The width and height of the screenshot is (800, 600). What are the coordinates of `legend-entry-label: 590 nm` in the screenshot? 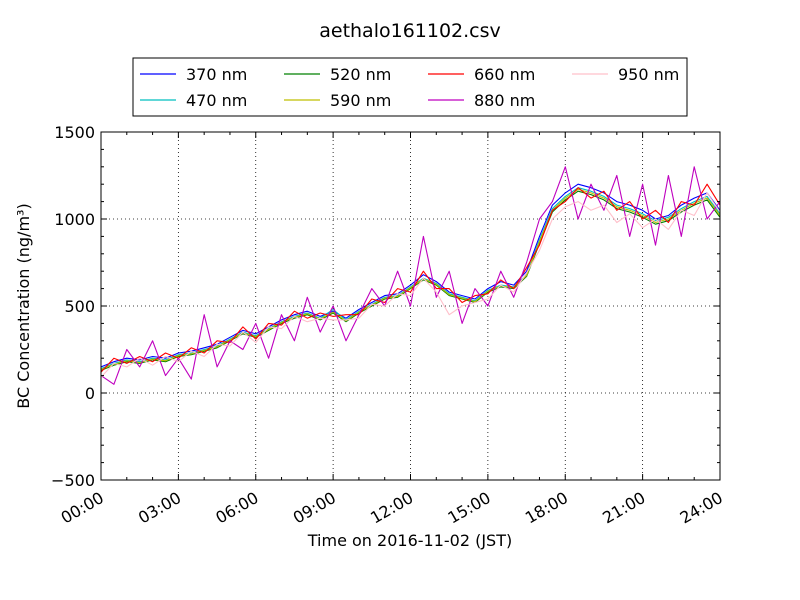 It's located at (360, 100).